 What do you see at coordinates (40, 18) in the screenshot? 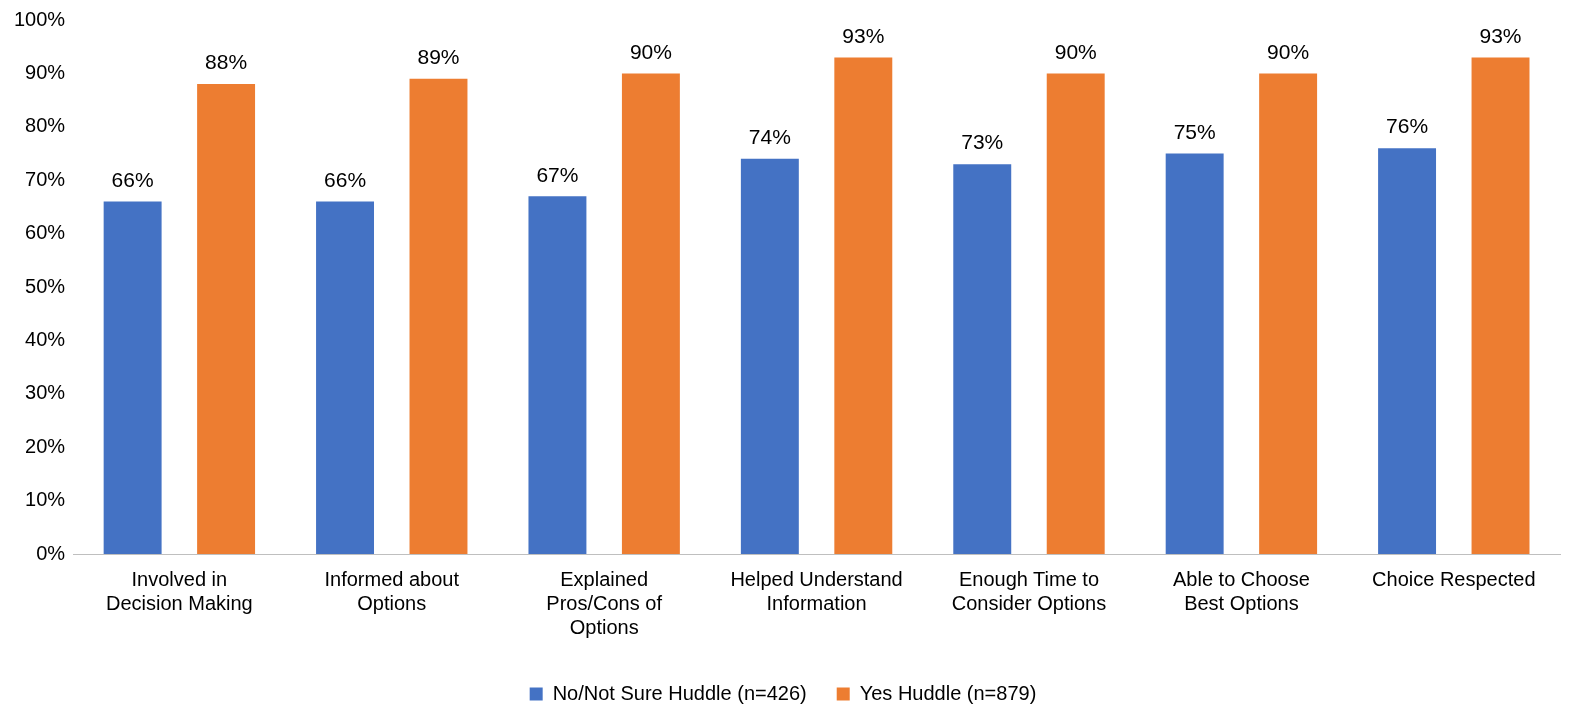
I see `y-tick-label: 100%` at bounding box center [40, 18].